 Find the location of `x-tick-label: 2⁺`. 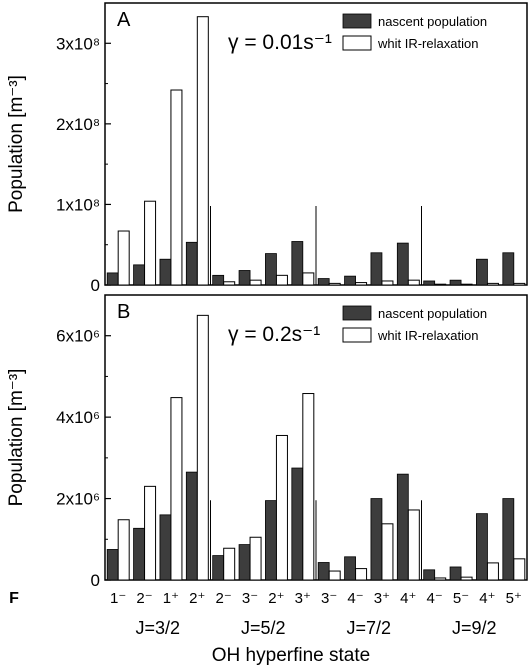

x-tick-label: 2⁺ is located at coordinates (197, 598).